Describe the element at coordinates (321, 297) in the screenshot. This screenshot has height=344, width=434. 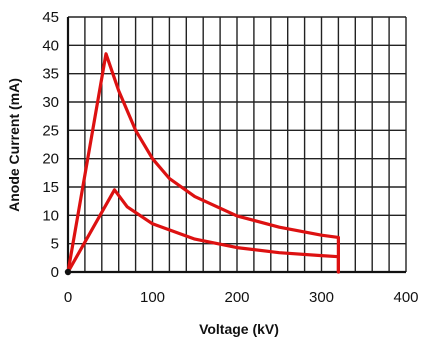
I see `x-tick-label: 300` at that location.